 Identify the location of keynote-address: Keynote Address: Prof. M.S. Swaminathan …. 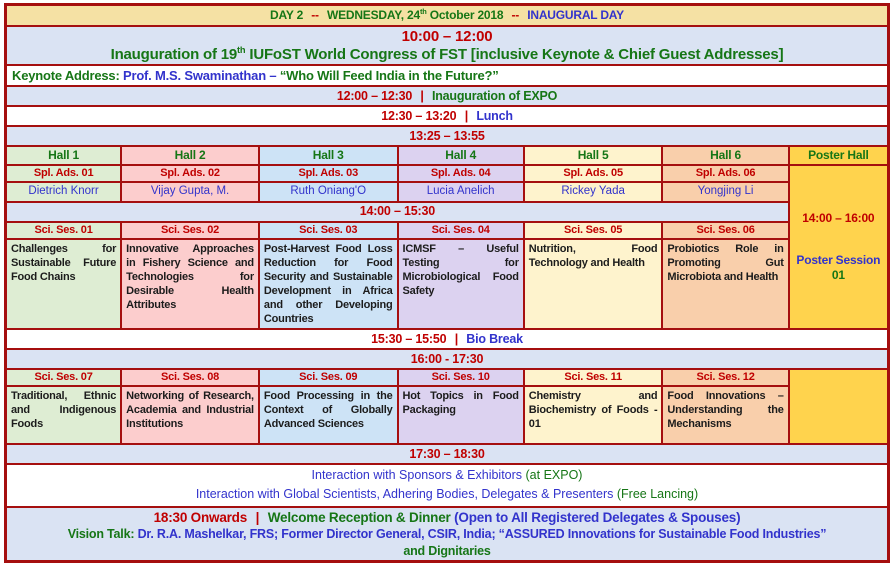
(447, 76).